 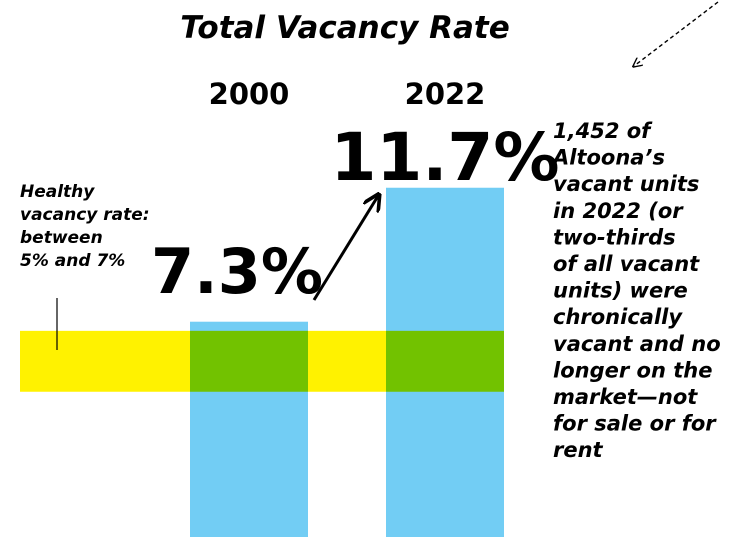 I want to click on arrow, so click(x=345, y=248).